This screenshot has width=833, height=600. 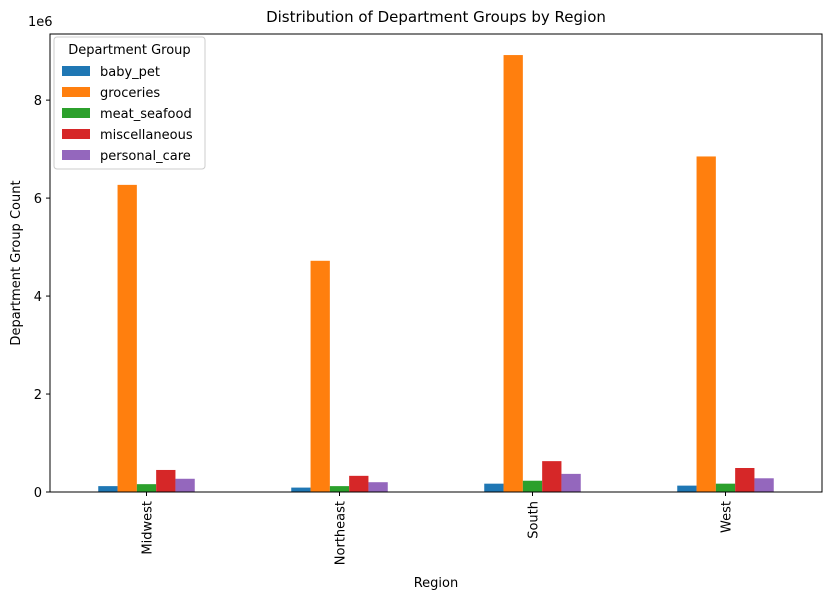 What do you see at coordinates (38, 199) in the screenshot?
I see `y-tick-label: 6` at bounding box center [38, 199].